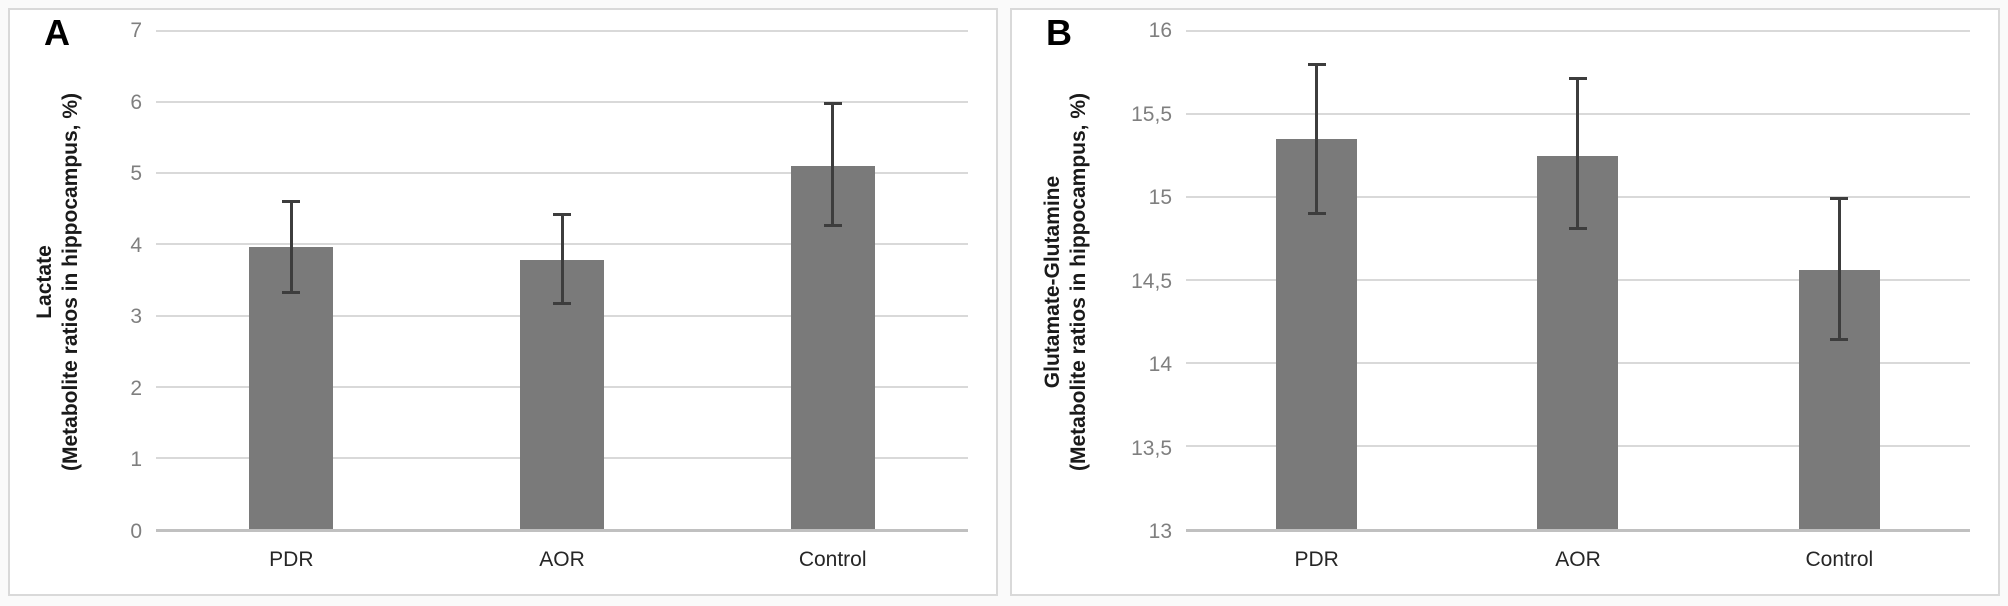 The image size is (2008, 606). I want to click on x-axis-category-labels-a: PDR AOR Control, so click(562, 560).